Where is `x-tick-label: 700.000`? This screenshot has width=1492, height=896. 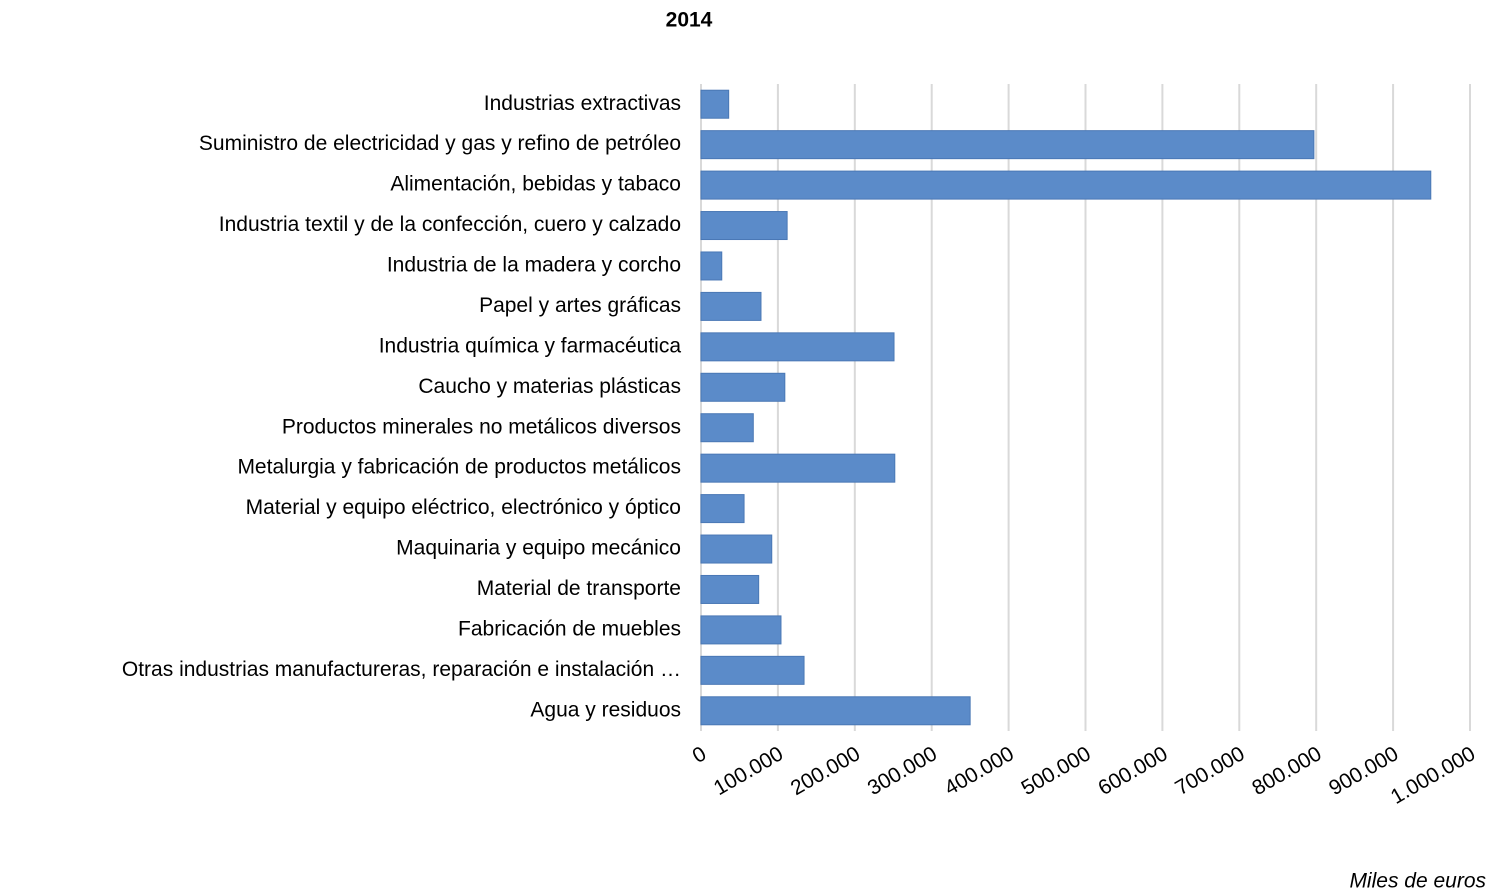
x-tick-label: 700.000 is located at coordinates (1209, 771).